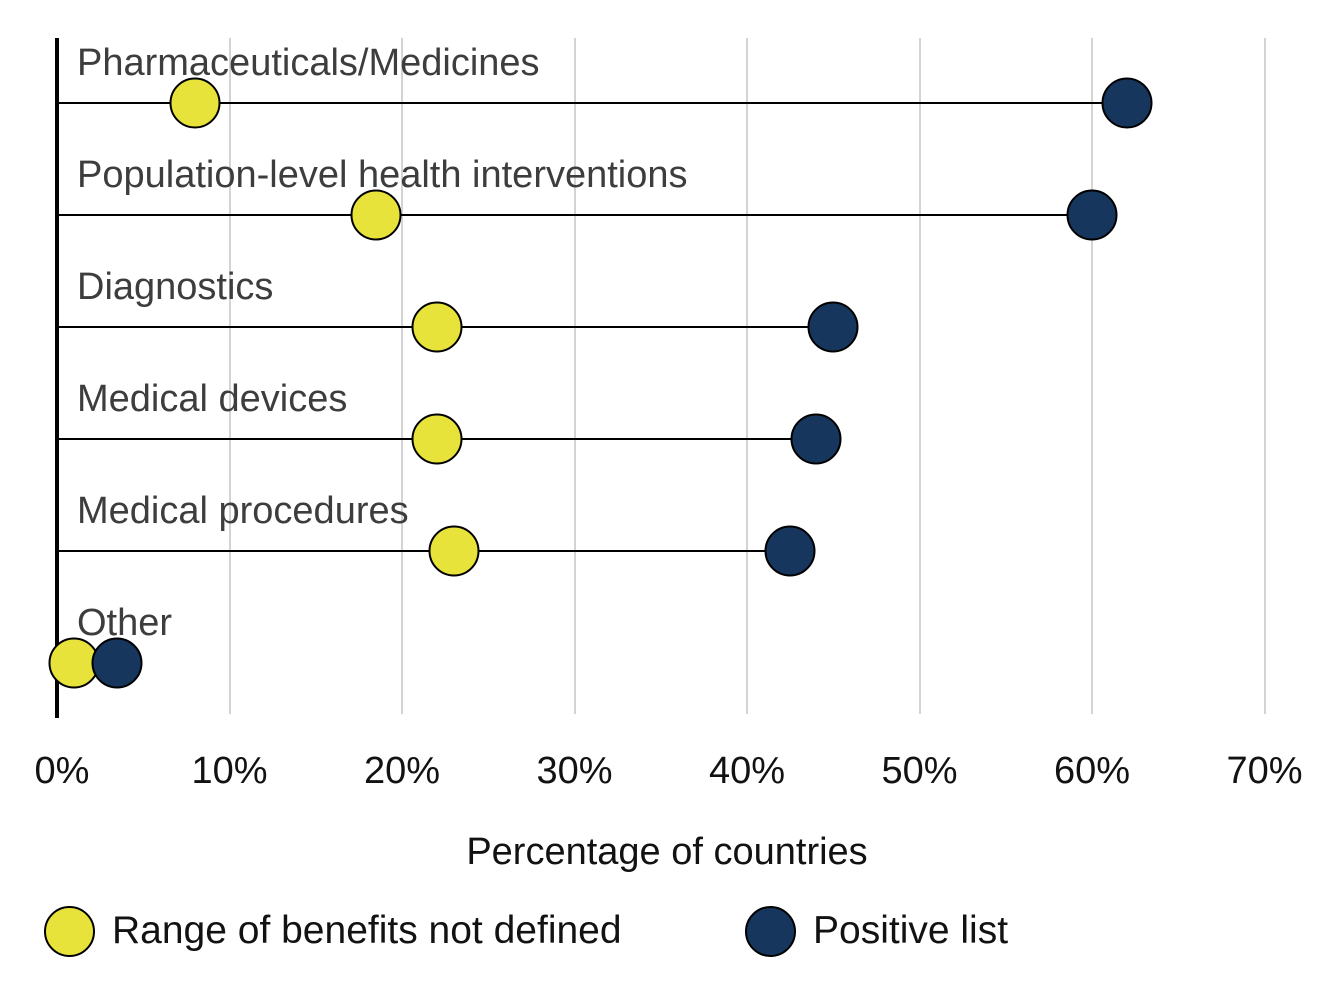  What do you see at coordinates (574, 771) in the screenshot?
I see `x-tick-label: 30%` at bounding box center [574, 771].